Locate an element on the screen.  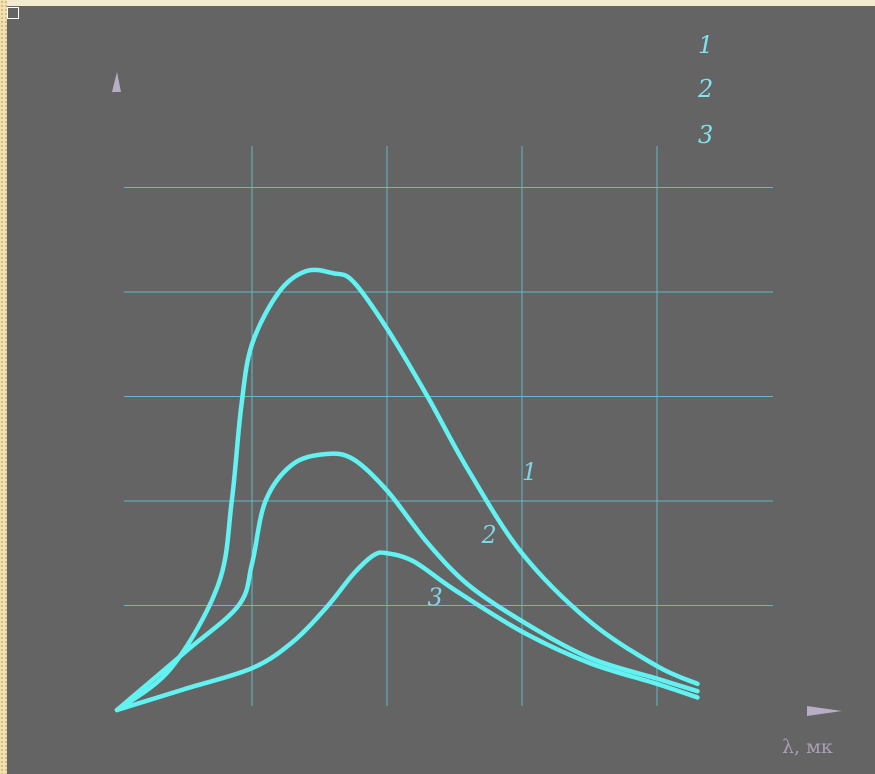
x-axis-arrow is located at coordinates (824, 711).